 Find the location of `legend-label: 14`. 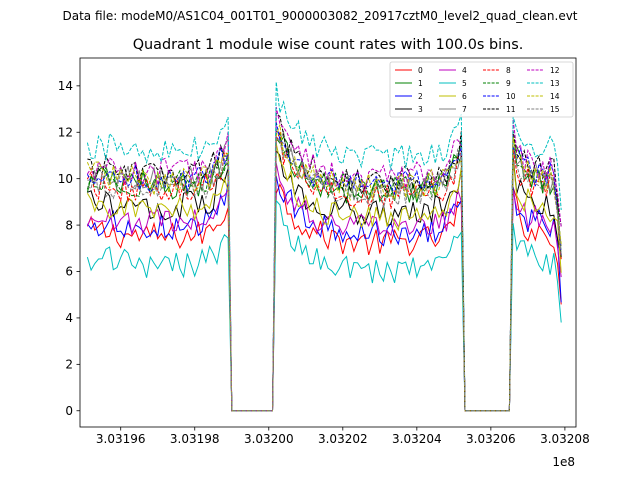

legend-label: 14 is located at coordinates (555, 96).